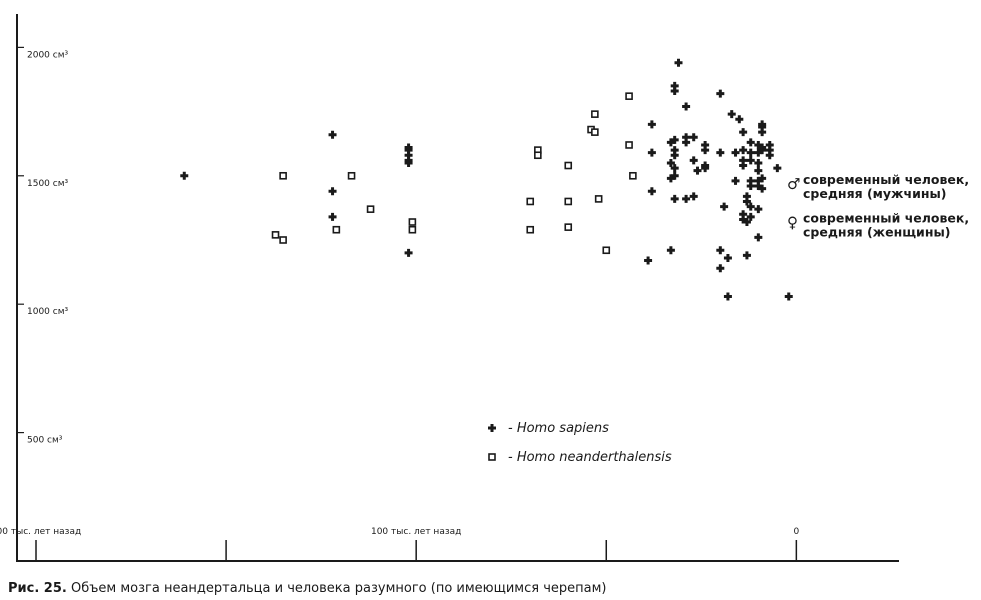  Describe the element at coordinates (43, 246) in the screenshot. I see `y-ticks: 2000 см³ 1500 см³ 1000 см³ 500 см³` at that location.